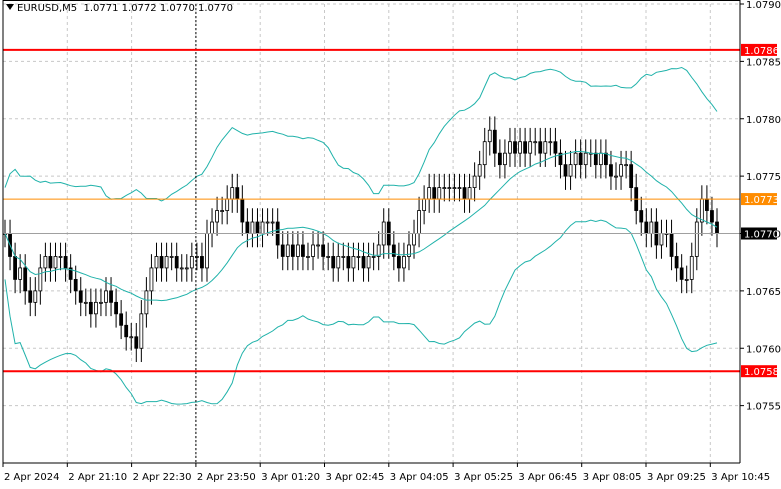 The image size is (781, 489). I want to click on level-label-1.0770: 1.0770, so click(761, 235).